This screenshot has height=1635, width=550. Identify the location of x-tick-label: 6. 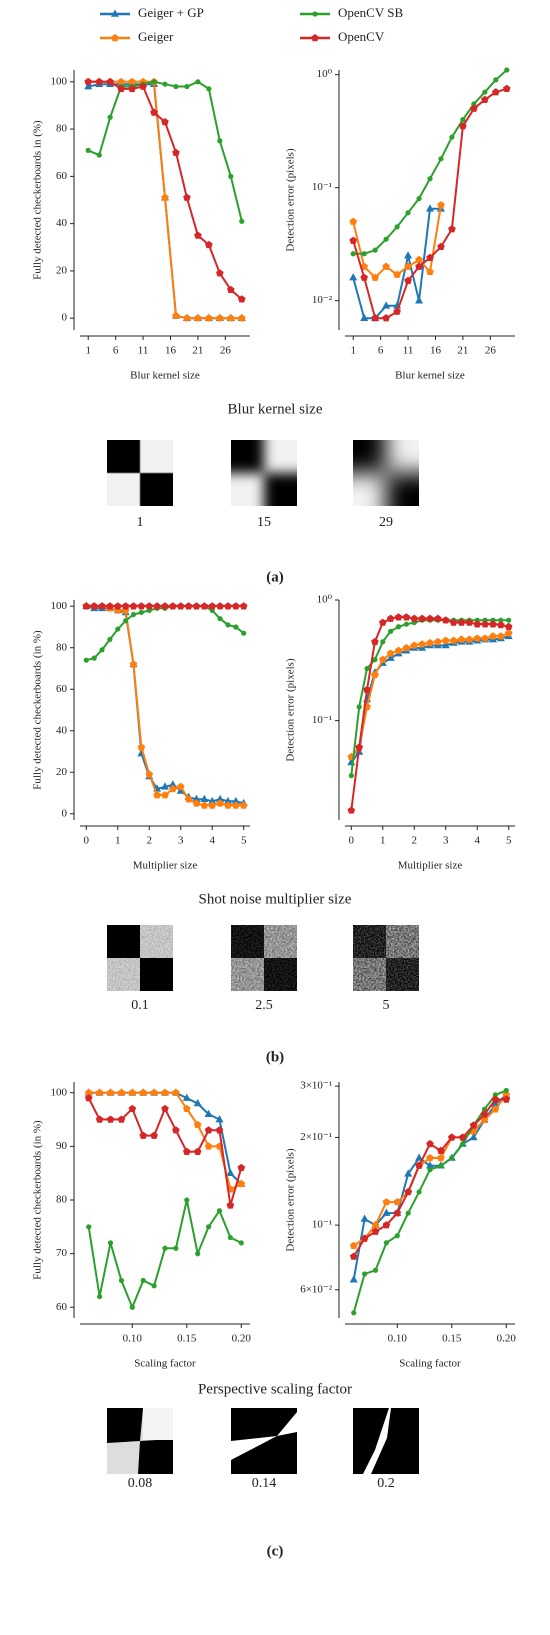
(116, 351).